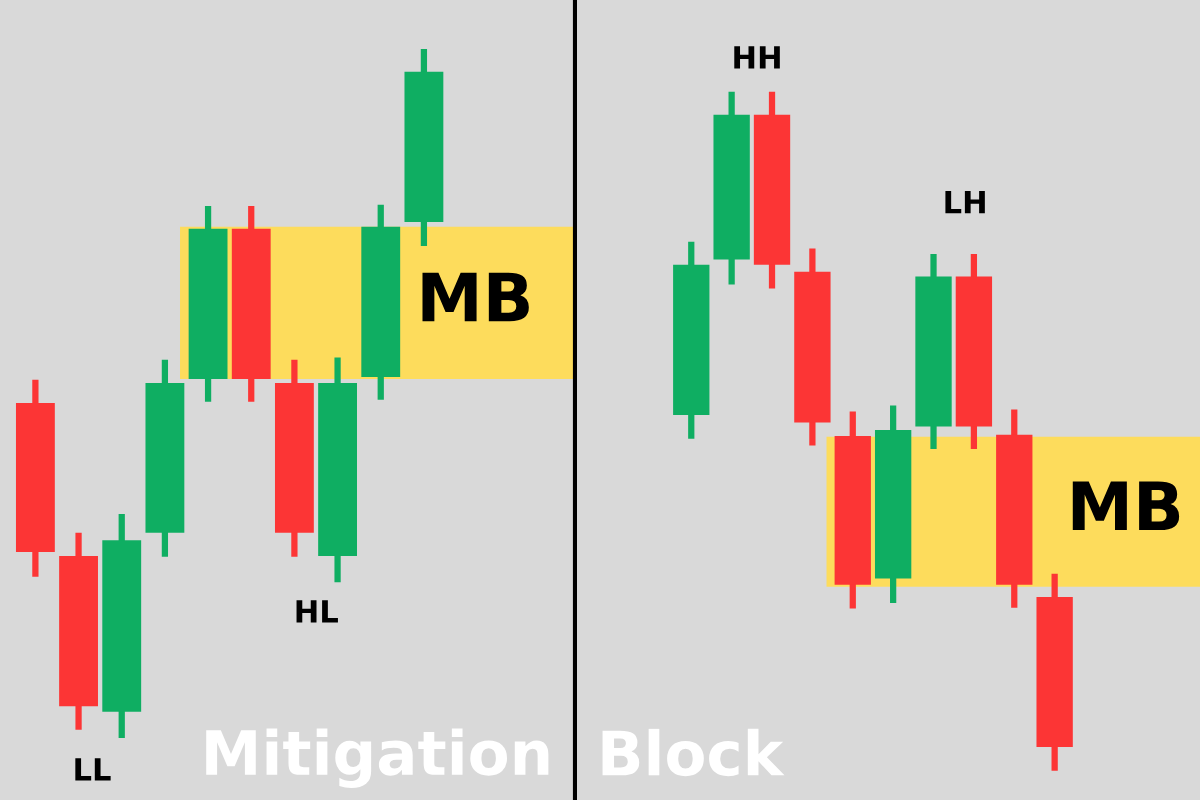 This screenshot has height=800, width=1200. What do you see at coordinates (965, 202) in the screenshot?
I see `annotation: LH` at bounding box center [965, 202].